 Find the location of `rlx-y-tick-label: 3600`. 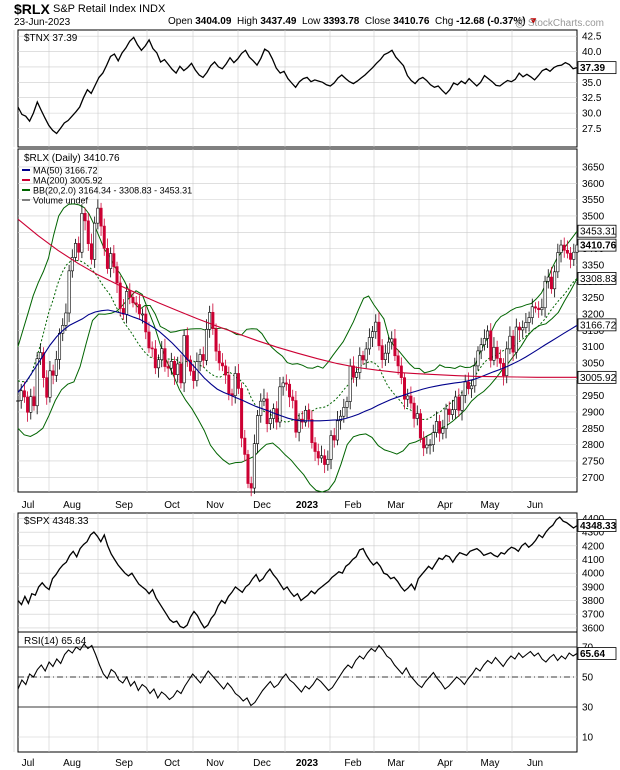

rlx-y-tick-label: 3600 is located at coordinates (593, 184).